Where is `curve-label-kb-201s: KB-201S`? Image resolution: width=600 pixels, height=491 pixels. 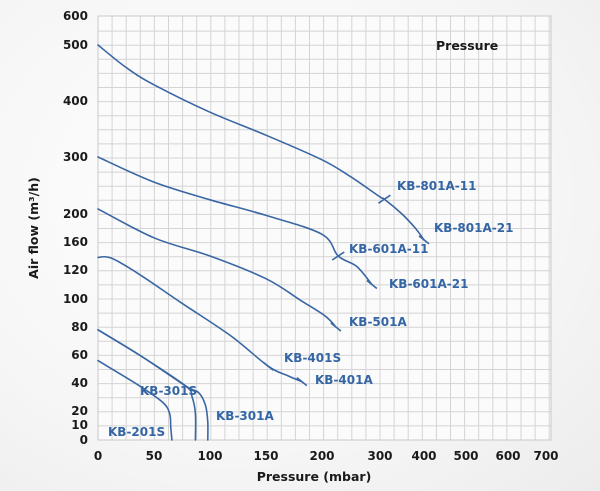 curve-label-kb-201s: KB-201S is located at coordinates (136, 432).